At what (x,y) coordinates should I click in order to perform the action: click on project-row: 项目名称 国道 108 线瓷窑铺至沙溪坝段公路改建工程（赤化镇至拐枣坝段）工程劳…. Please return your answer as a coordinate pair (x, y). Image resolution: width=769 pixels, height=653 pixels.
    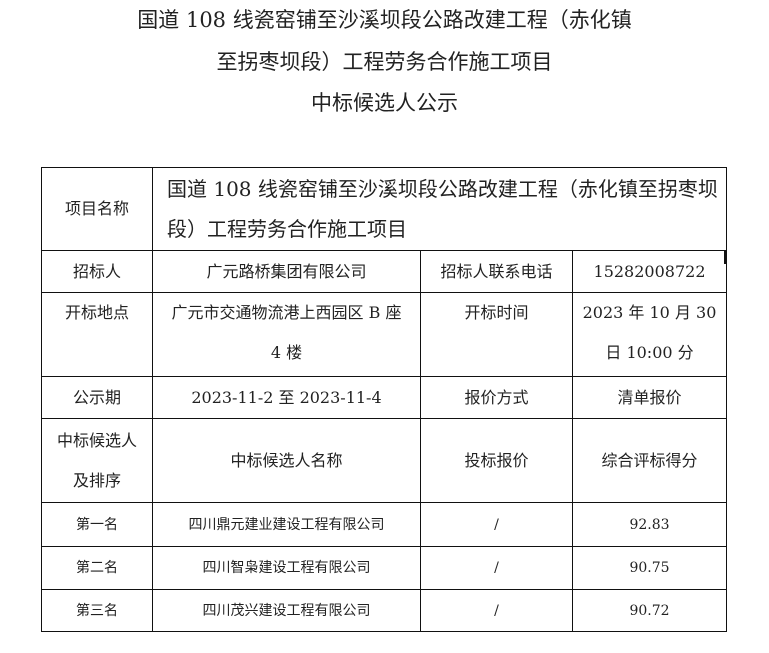
    Looking at the image, I should click on (384, 209).